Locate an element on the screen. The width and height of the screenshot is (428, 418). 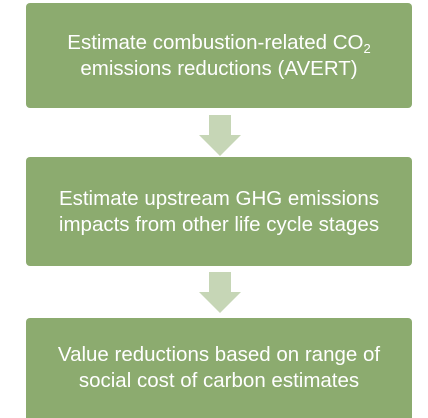
step-text: impacts from other life cycle stages is located at coordinates (219, 224).